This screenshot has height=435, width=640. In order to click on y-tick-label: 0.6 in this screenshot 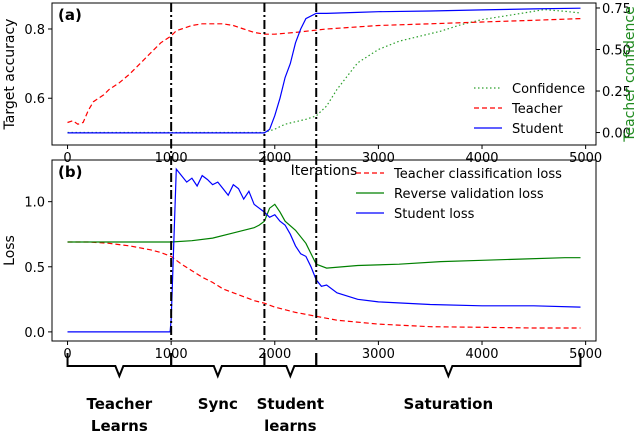, I will do `click(34, 99)`.